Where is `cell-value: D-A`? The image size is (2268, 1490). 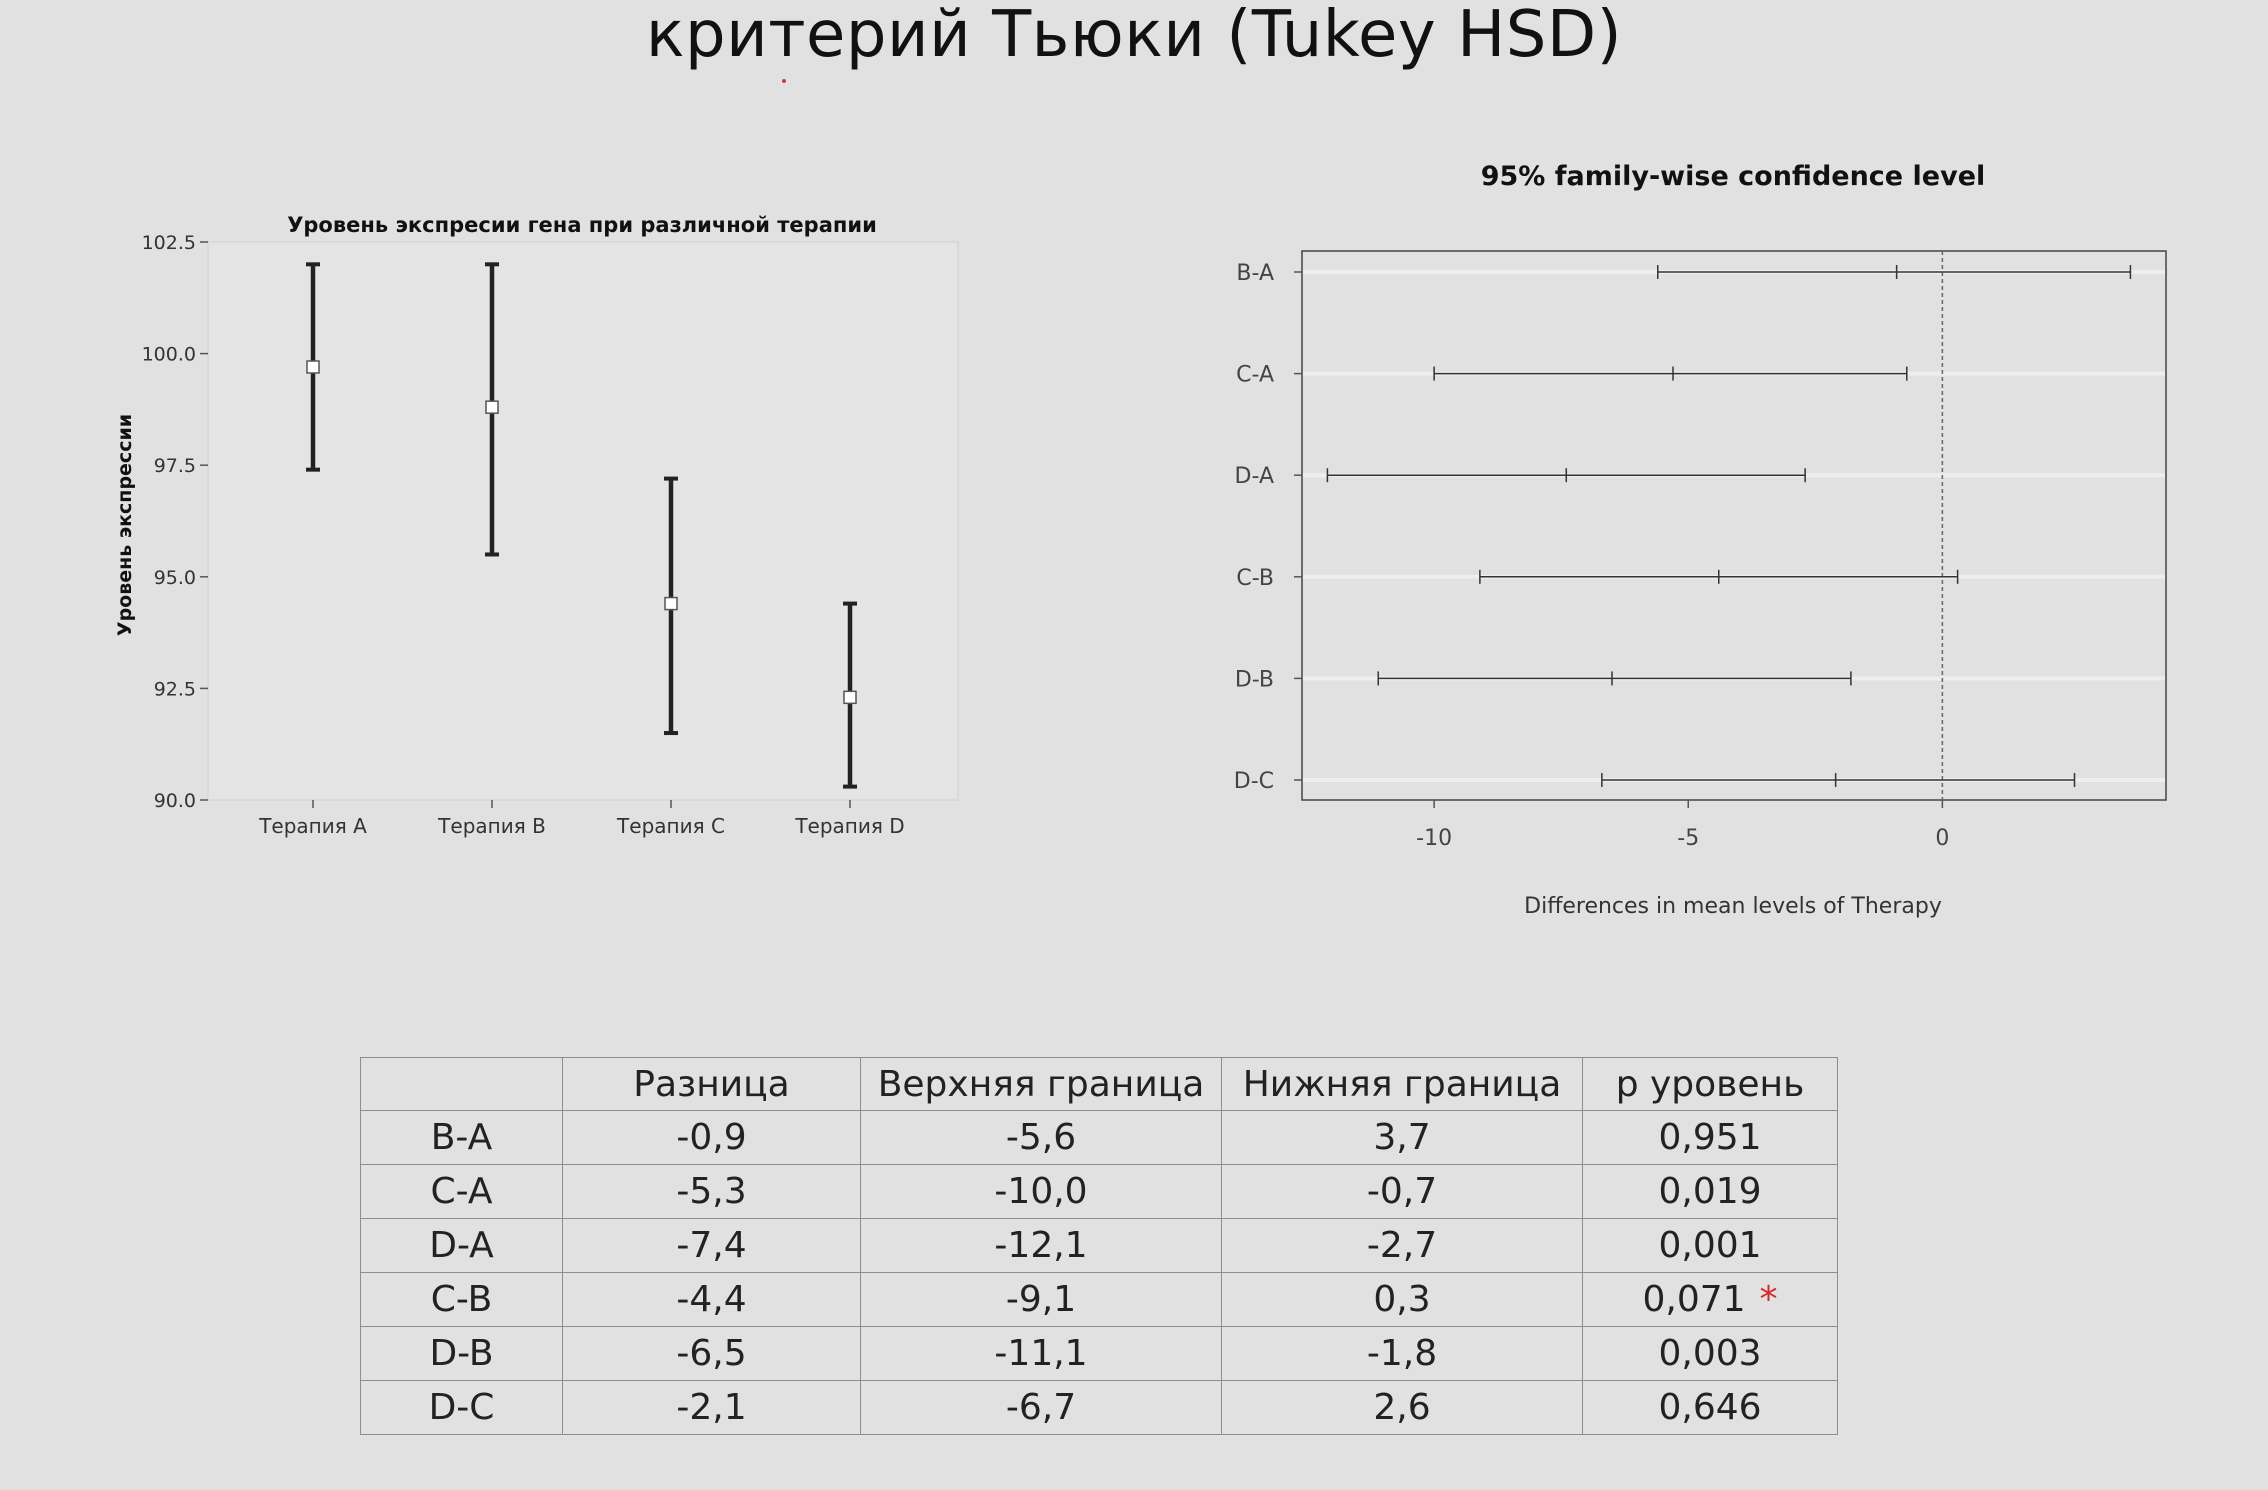
cell-value: D-A is located at coordinates (461, 1245).